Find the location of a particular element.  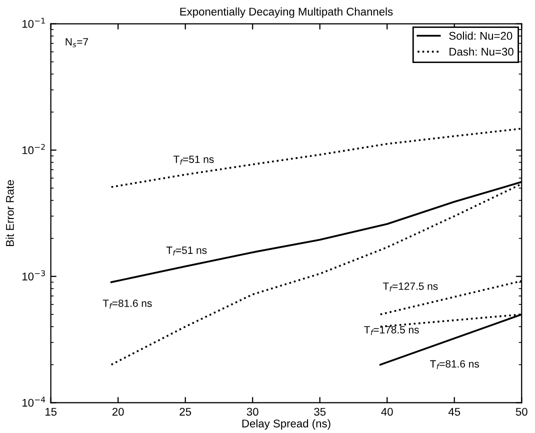

x-tick-label: 45 is located at coordinates (454, 412).